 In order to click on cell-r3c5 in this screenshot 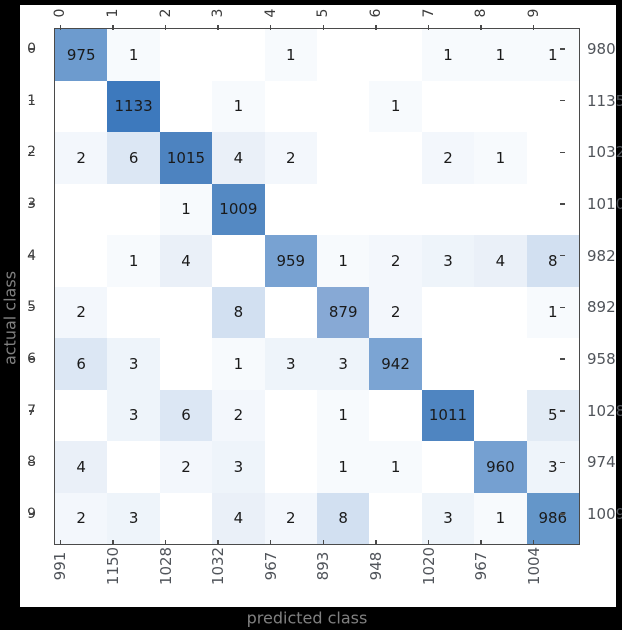, I will do `click(343, 209)`.